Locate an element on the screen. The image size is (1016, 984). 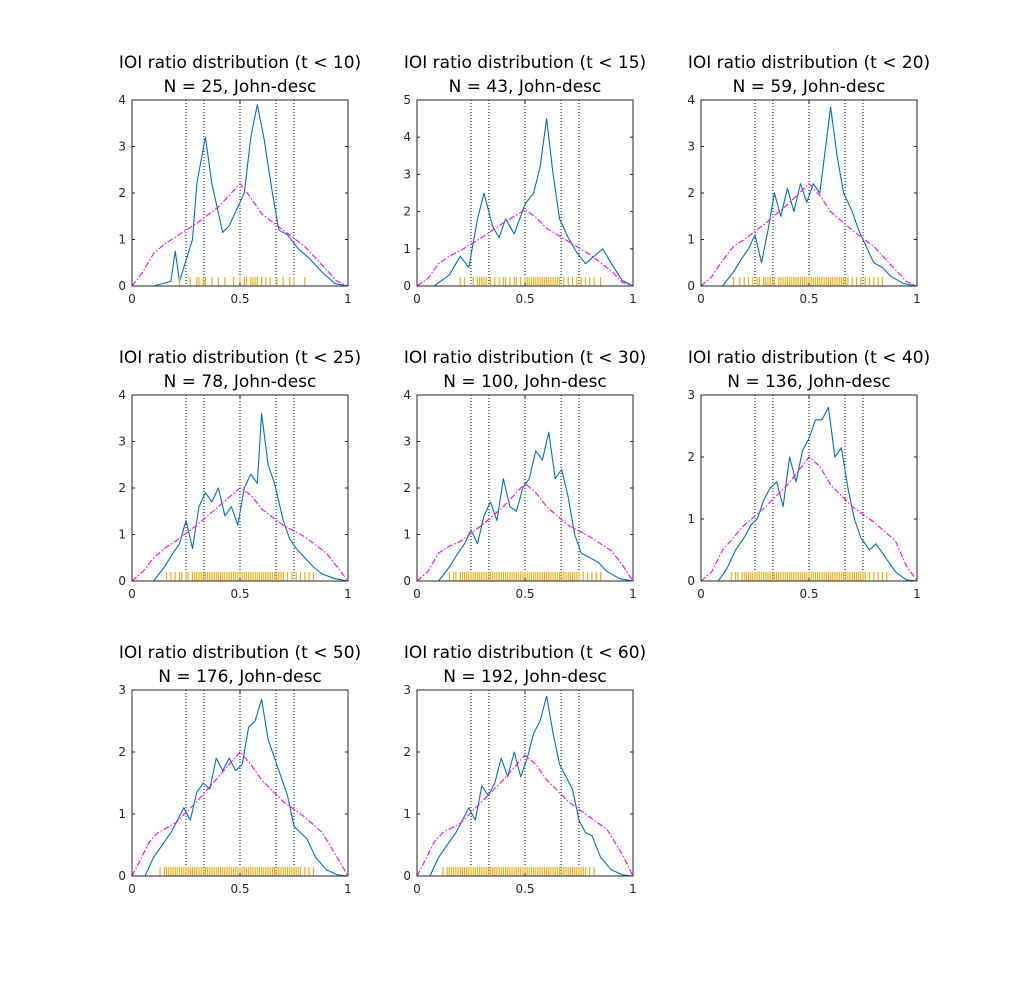
chart-title: IOI ratio distribution (t < 10) is located at coordinates (240, 63).